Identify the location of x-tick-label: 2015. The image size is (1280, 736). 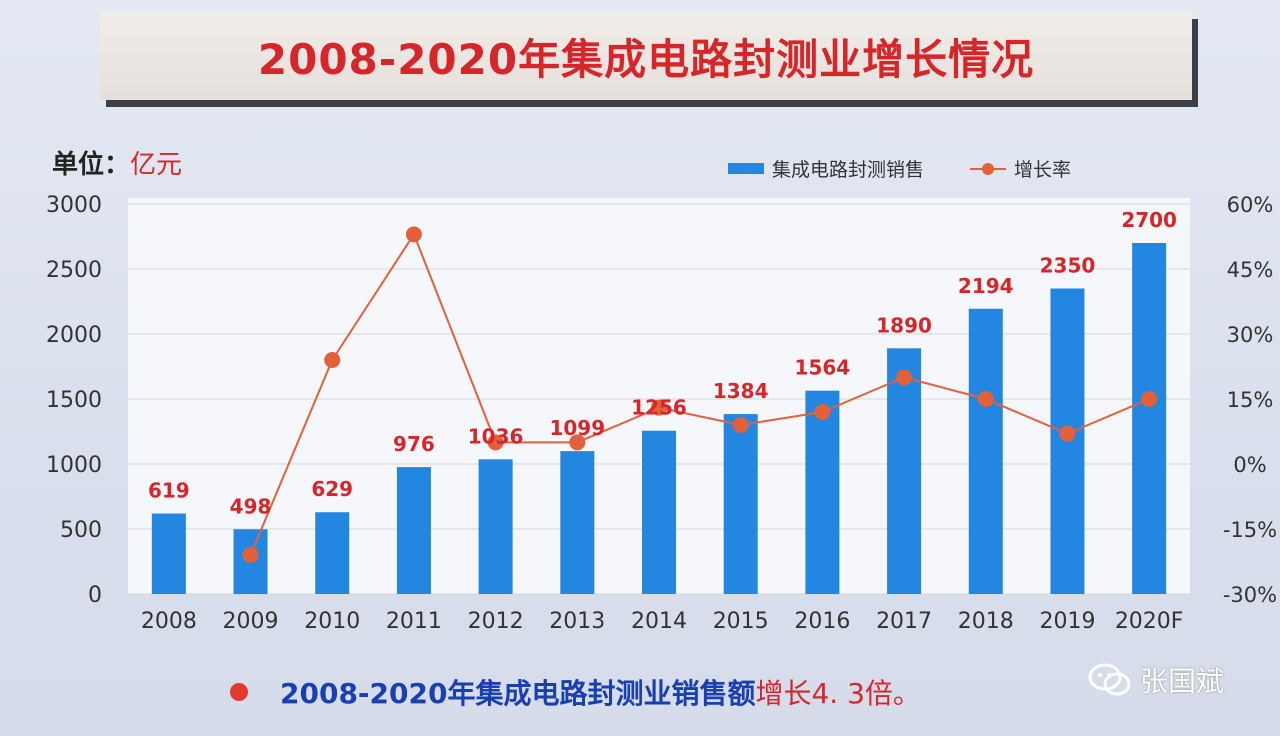
(741, 621).